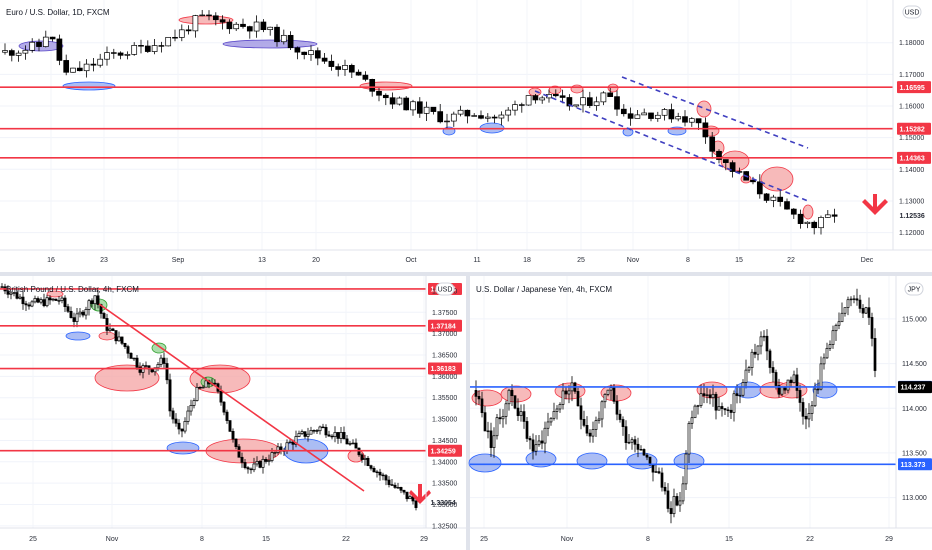 This screenshot has height=550, width=932. What do you see at coordinates (715, 112) in the screenshot?
I see `channel-upper-line` at bounding box center [715, 112].